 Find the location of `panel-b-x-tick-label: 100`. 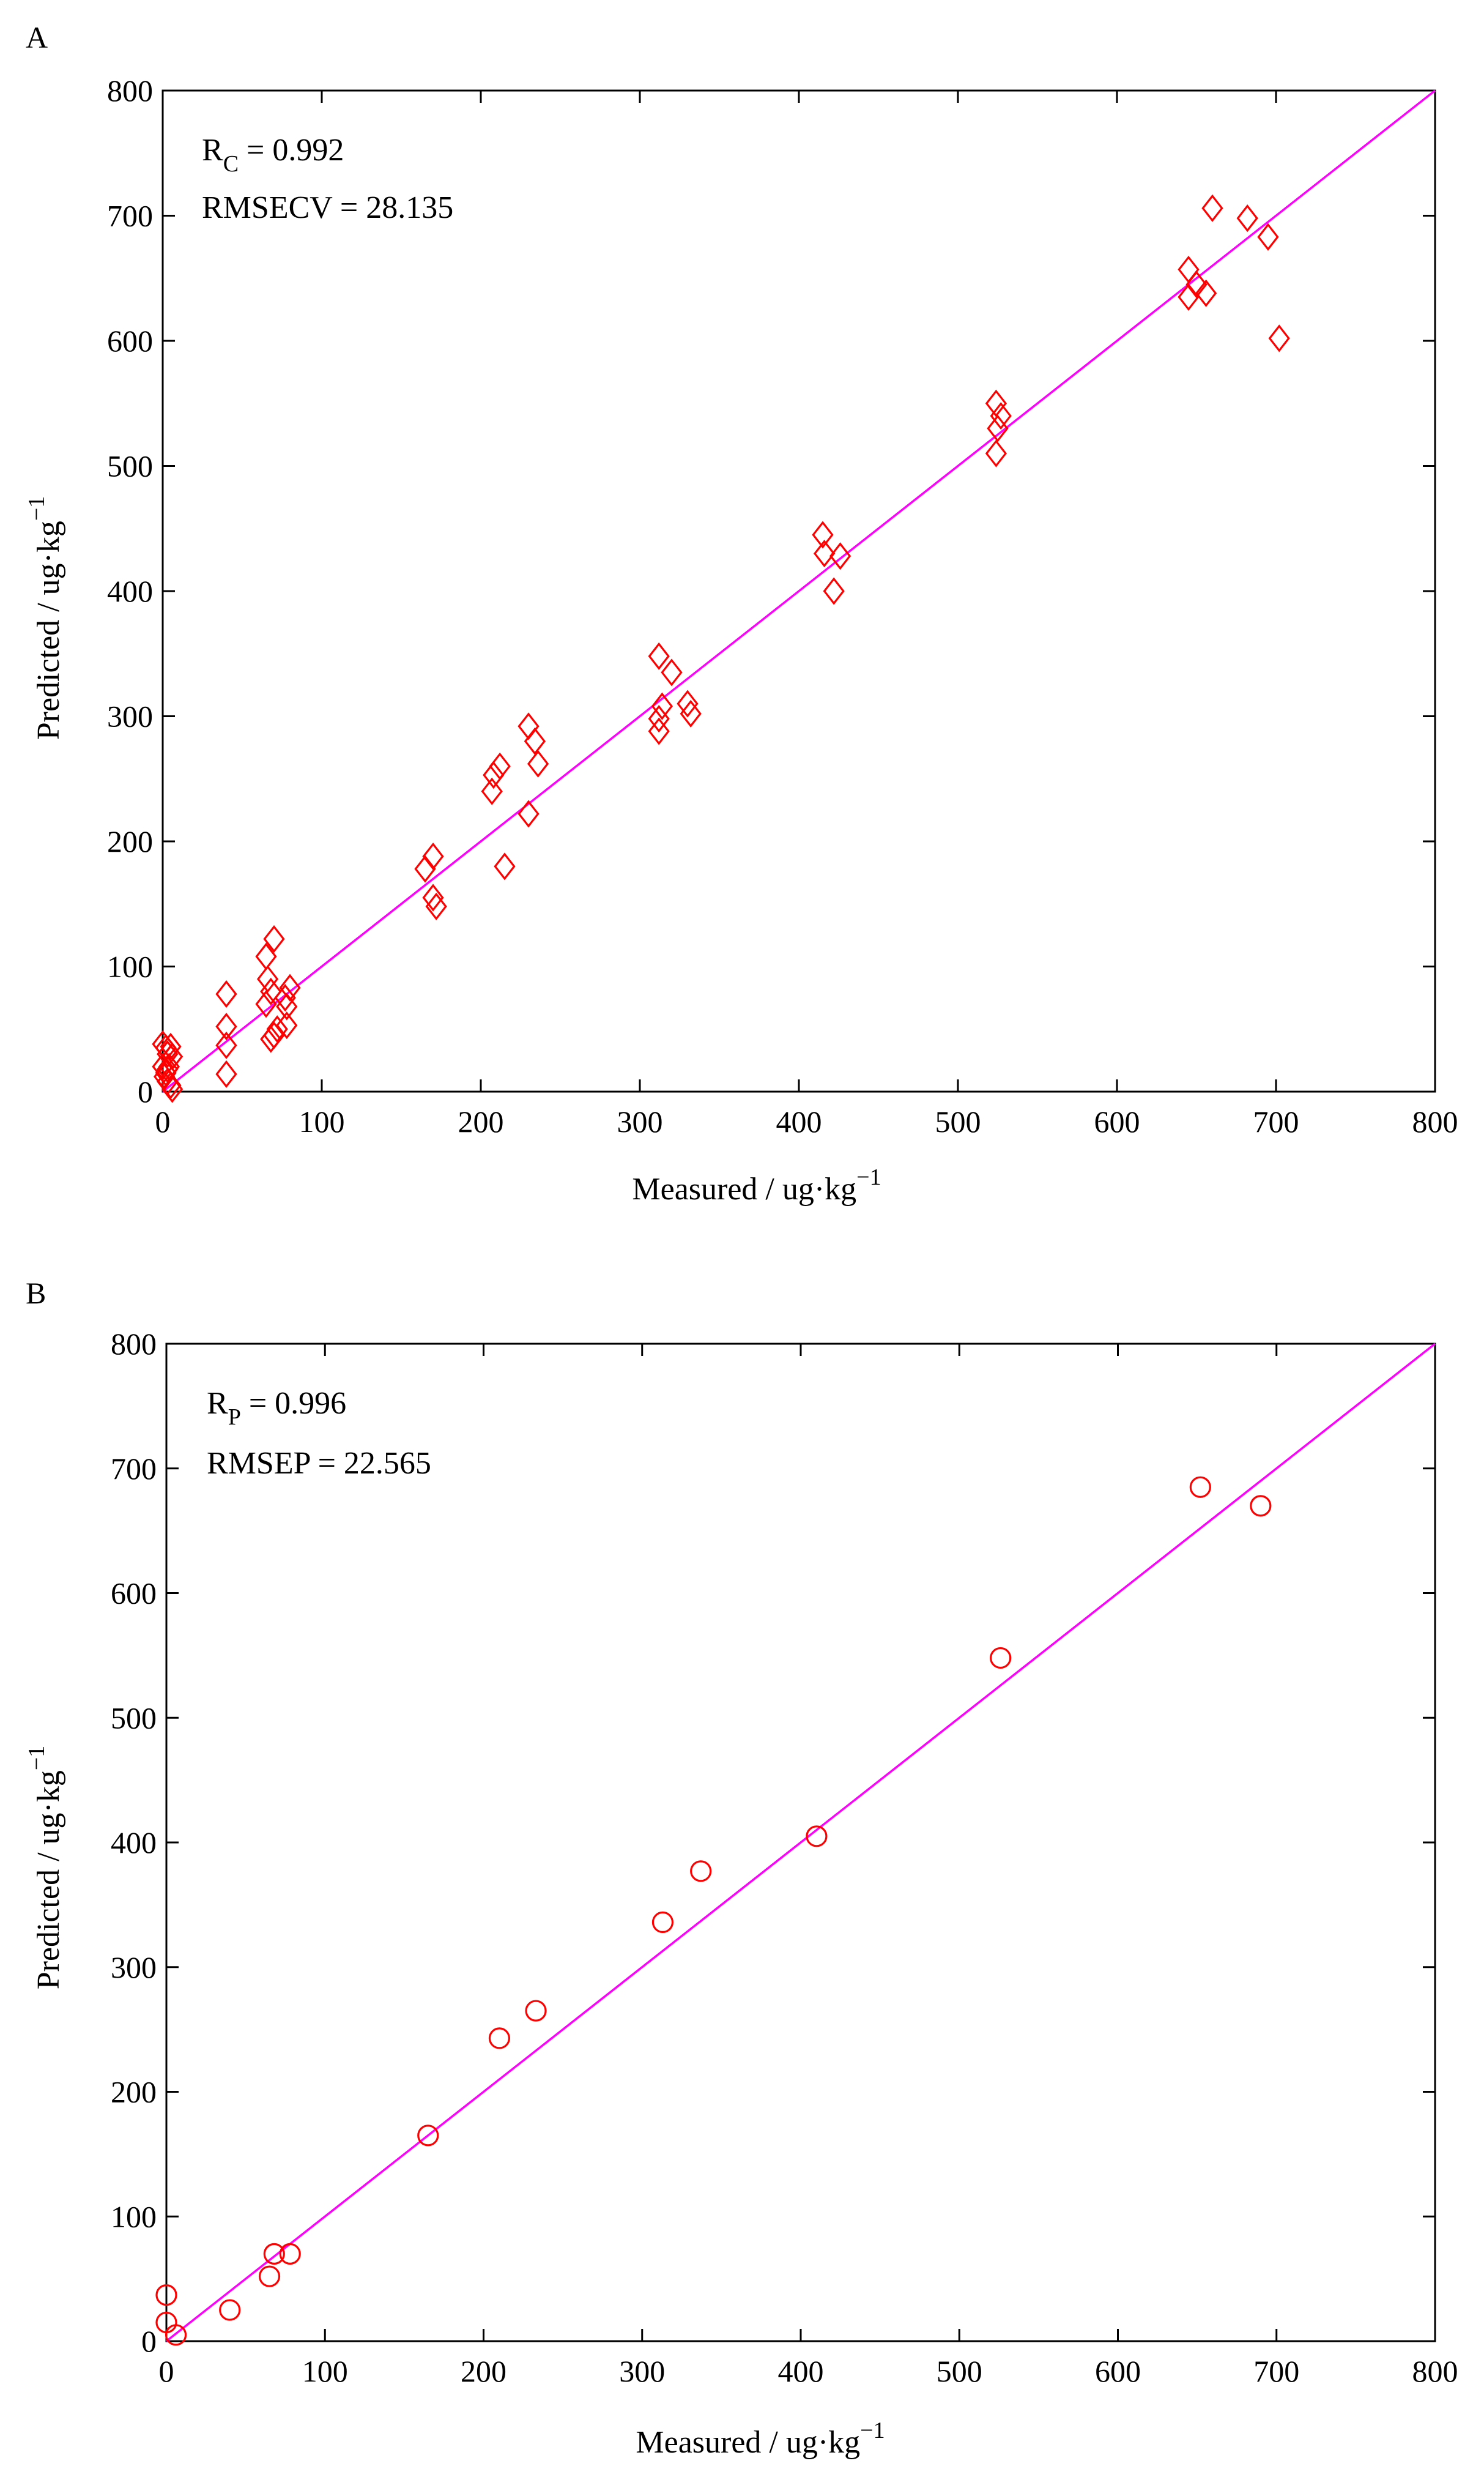

panel-b-x-tick-label: 100 is located at coordinates (325, 2371).